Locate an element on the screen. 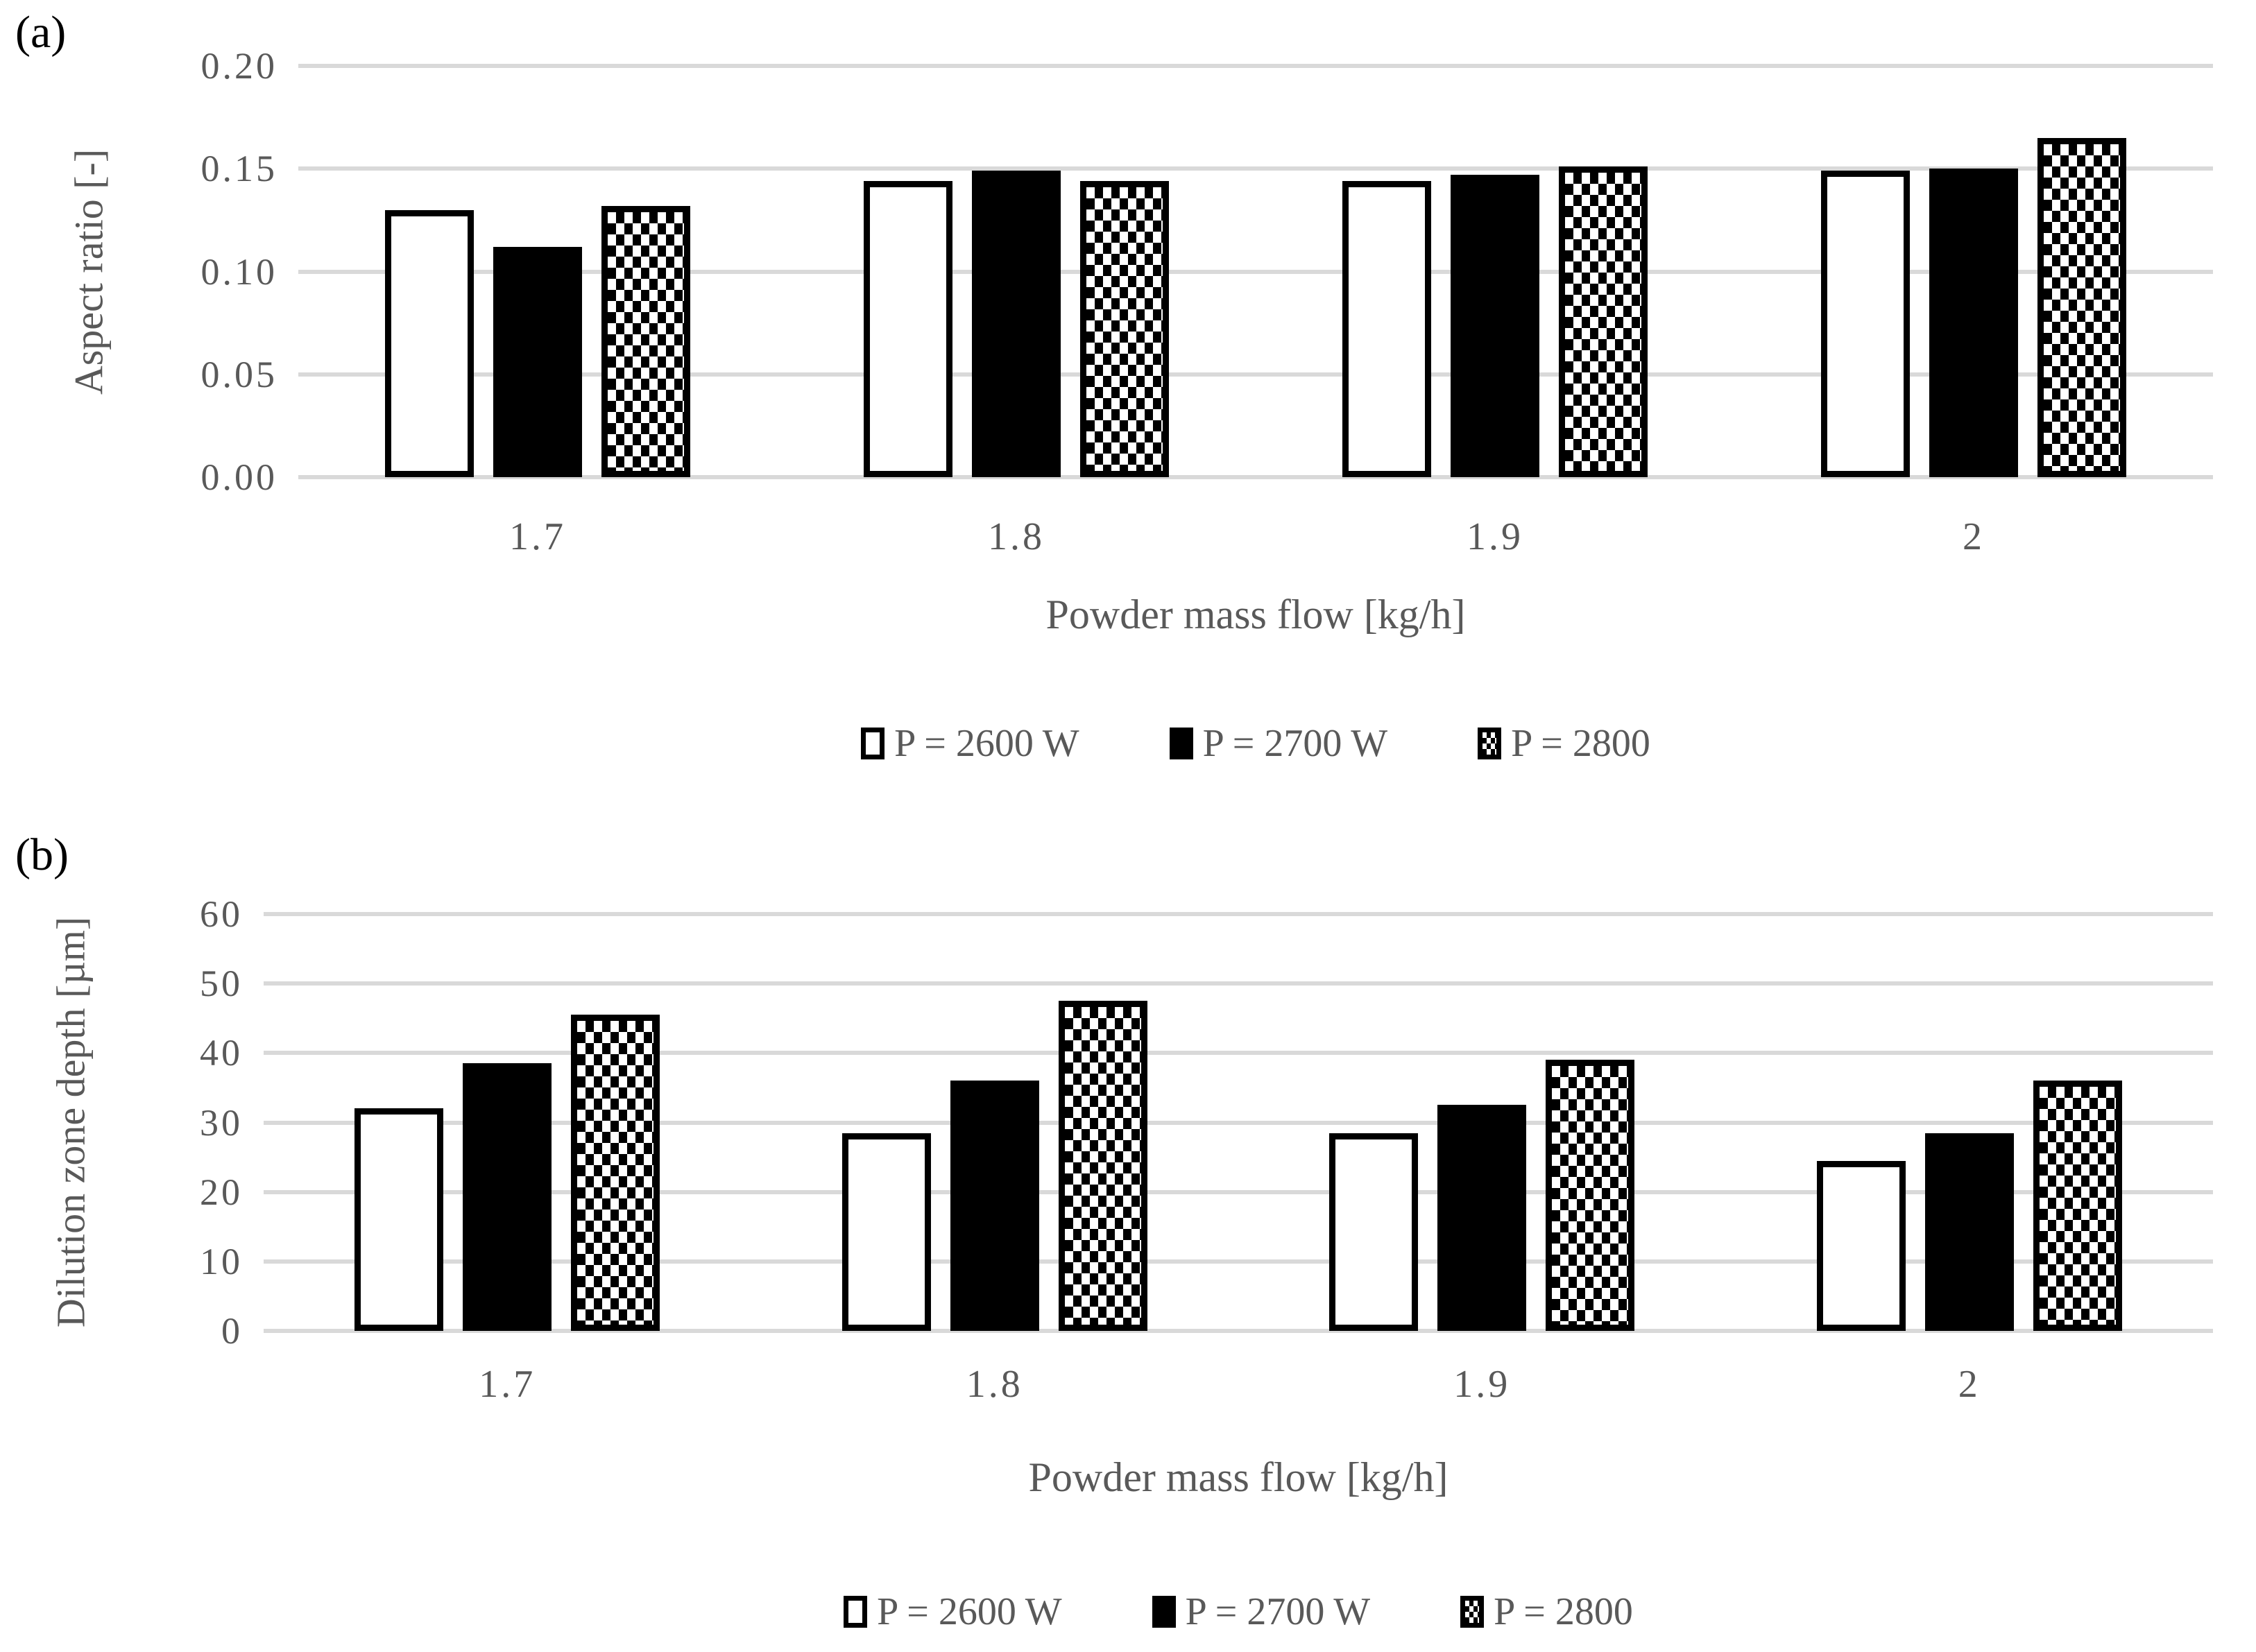 This screenshot has height=1652, width=2256. x-axis-tick-labels-b: 1.7 1.8 1.9 2 is located at coordinates (1238, 1384).